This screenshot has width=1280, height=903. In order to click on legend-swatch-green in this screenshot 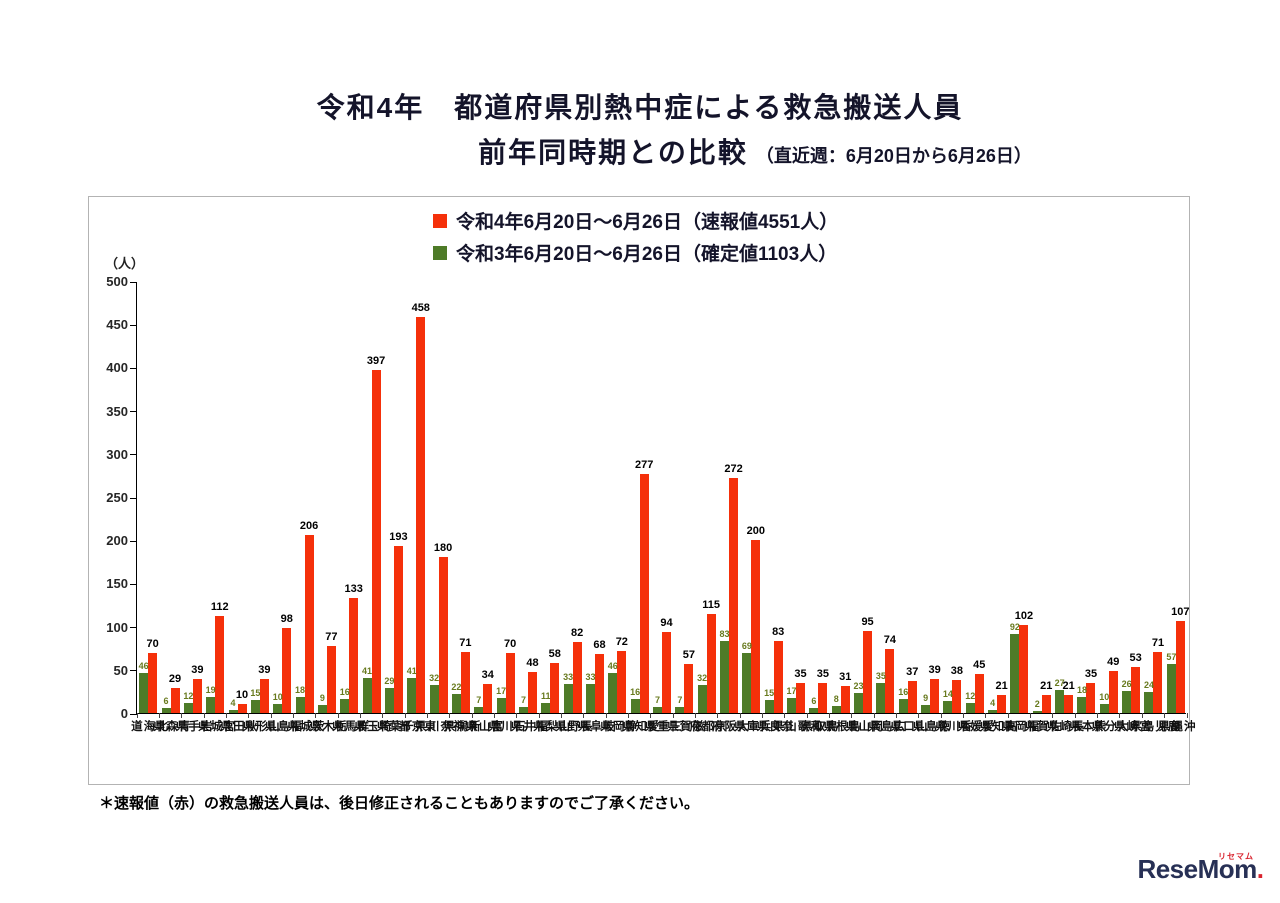, I will do `click(440, 252)`.